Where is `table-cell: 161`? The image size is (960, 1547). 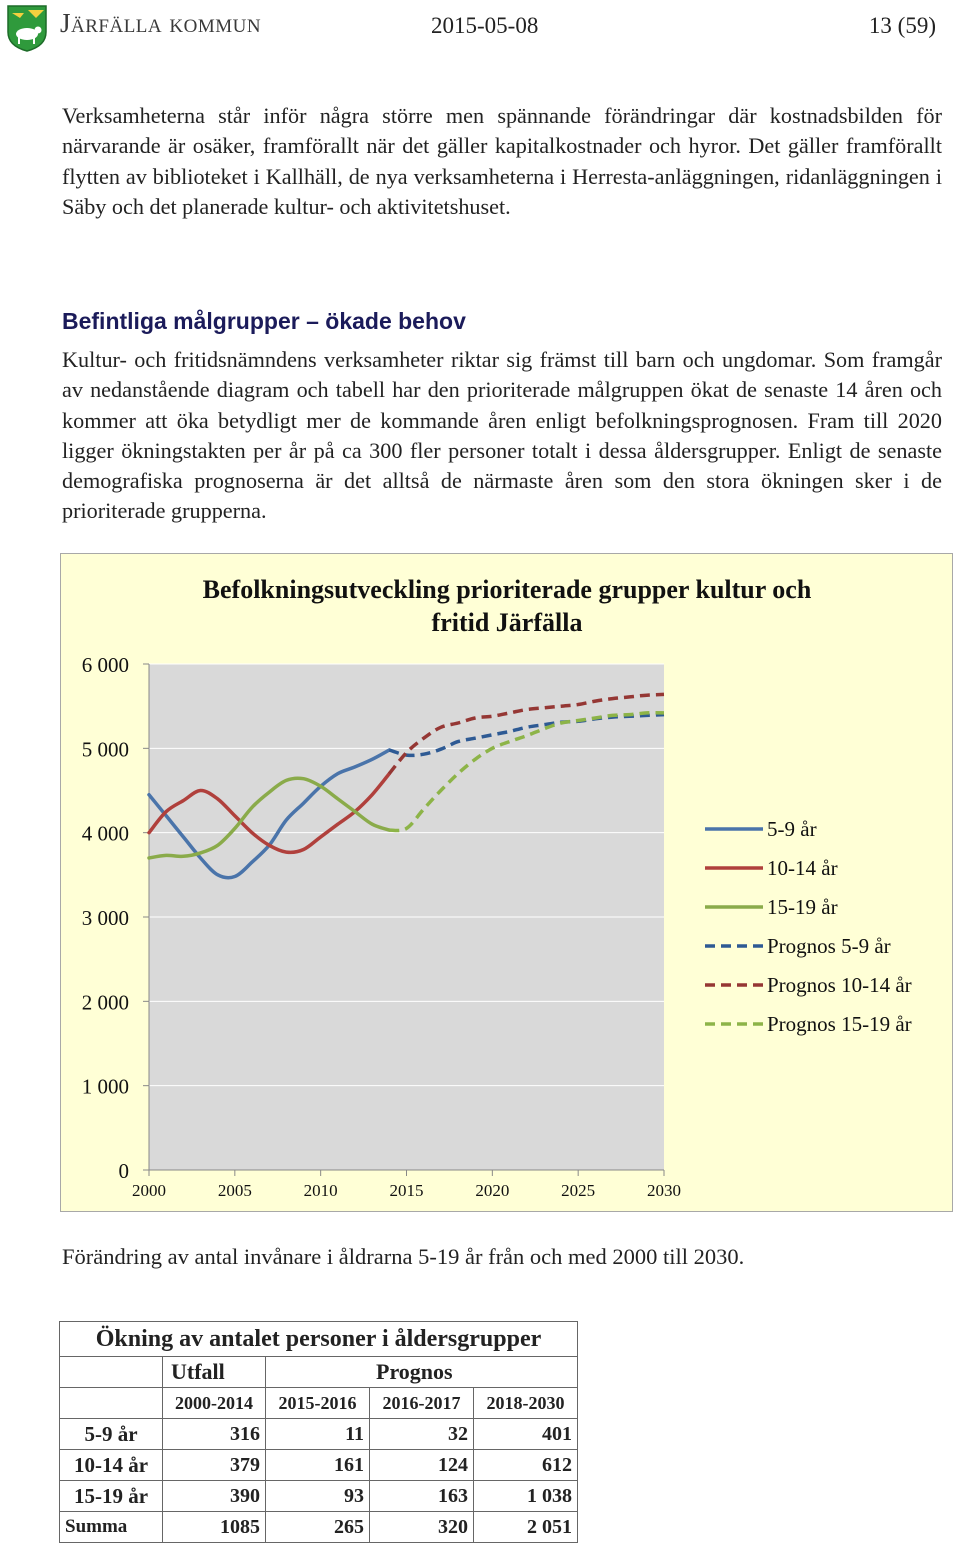
table-cell: 161 is located at coordinates (317, 1465).